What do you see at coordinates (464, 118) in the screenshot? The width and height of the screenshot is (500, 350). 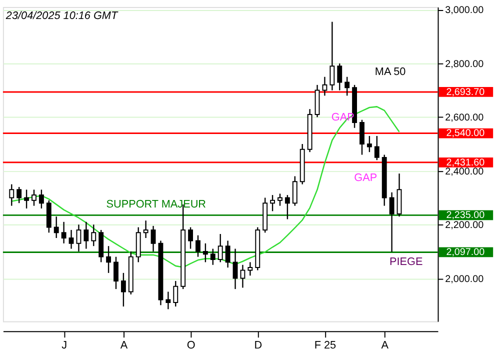 I see `y-tick-label: 2,600.00` at bounding box center [464, 118].